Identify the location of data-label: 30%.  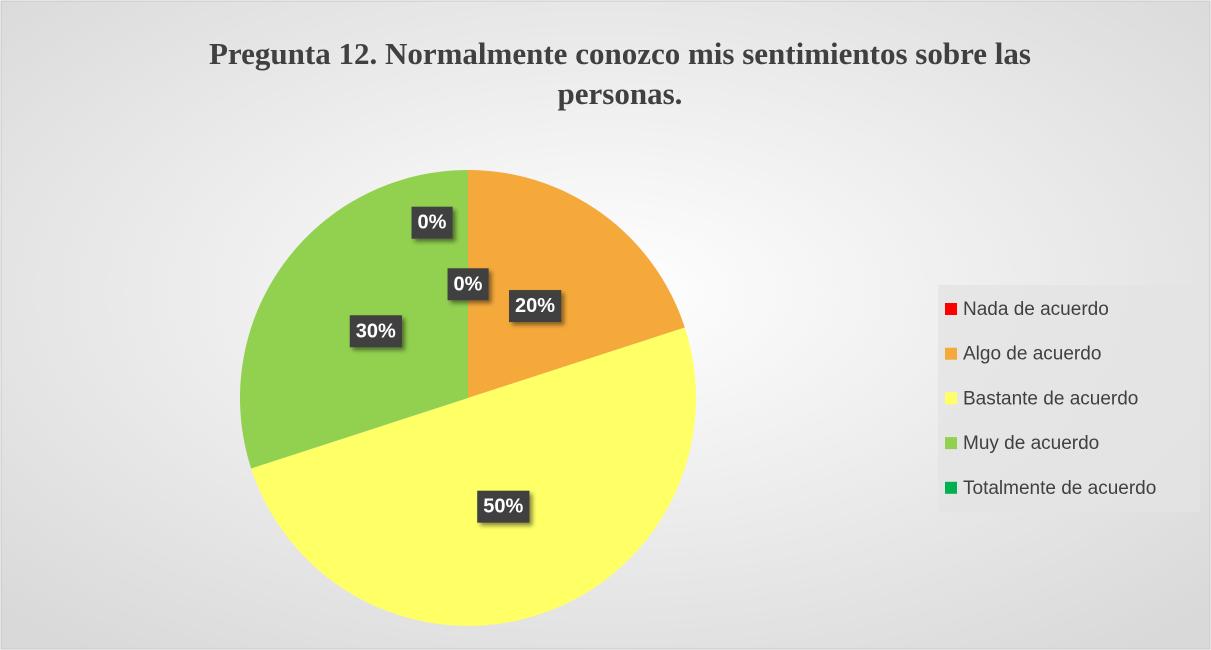
(376, 331).